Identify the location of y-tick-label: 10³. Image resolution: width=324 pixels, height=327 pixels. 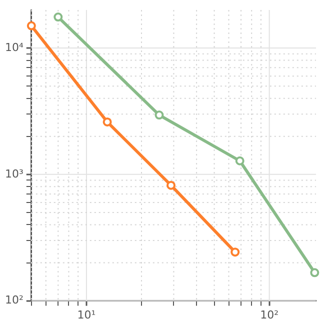
(14, 173).